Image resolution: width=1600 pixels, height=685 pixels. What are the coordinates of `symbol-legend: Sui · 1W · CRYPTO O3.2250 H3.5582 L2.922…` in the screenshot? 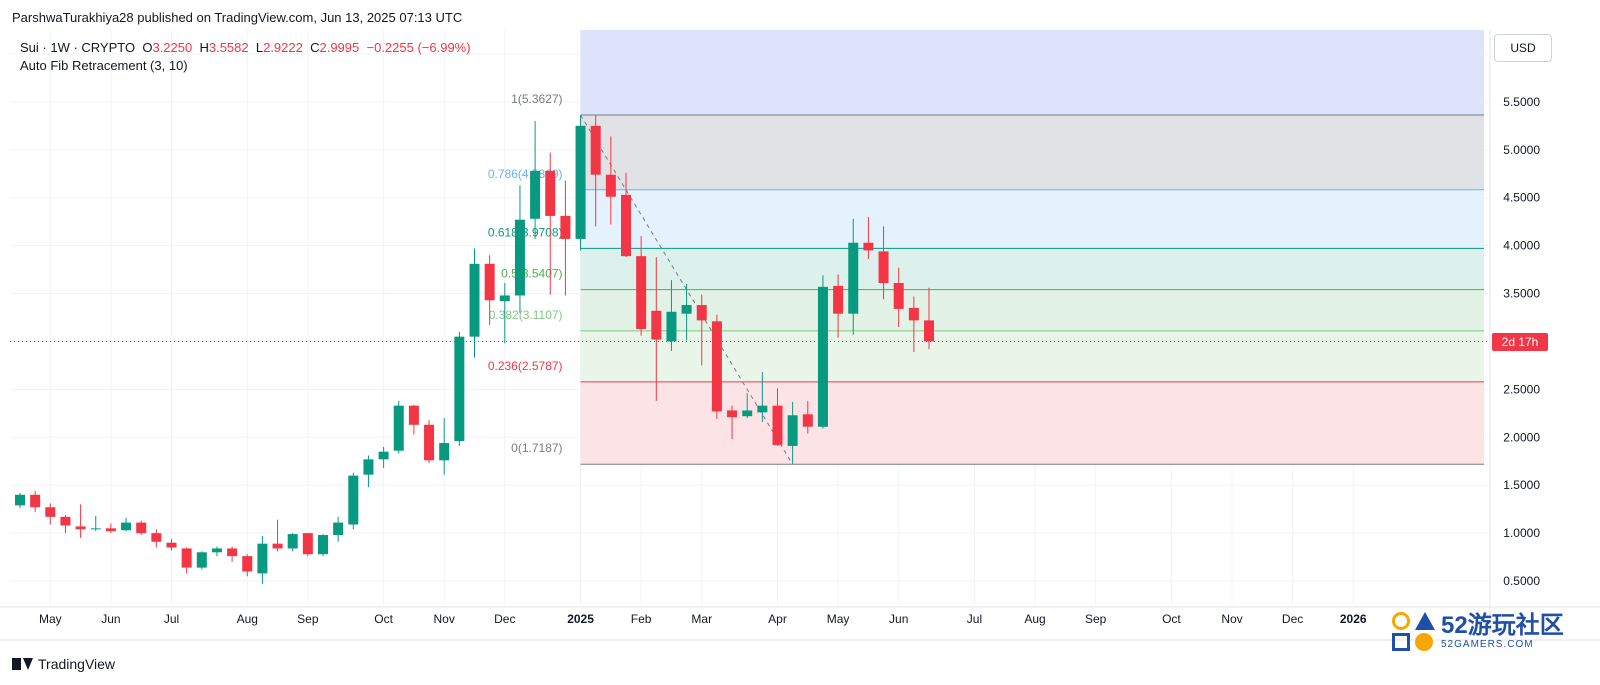 It's located at (245, 47).